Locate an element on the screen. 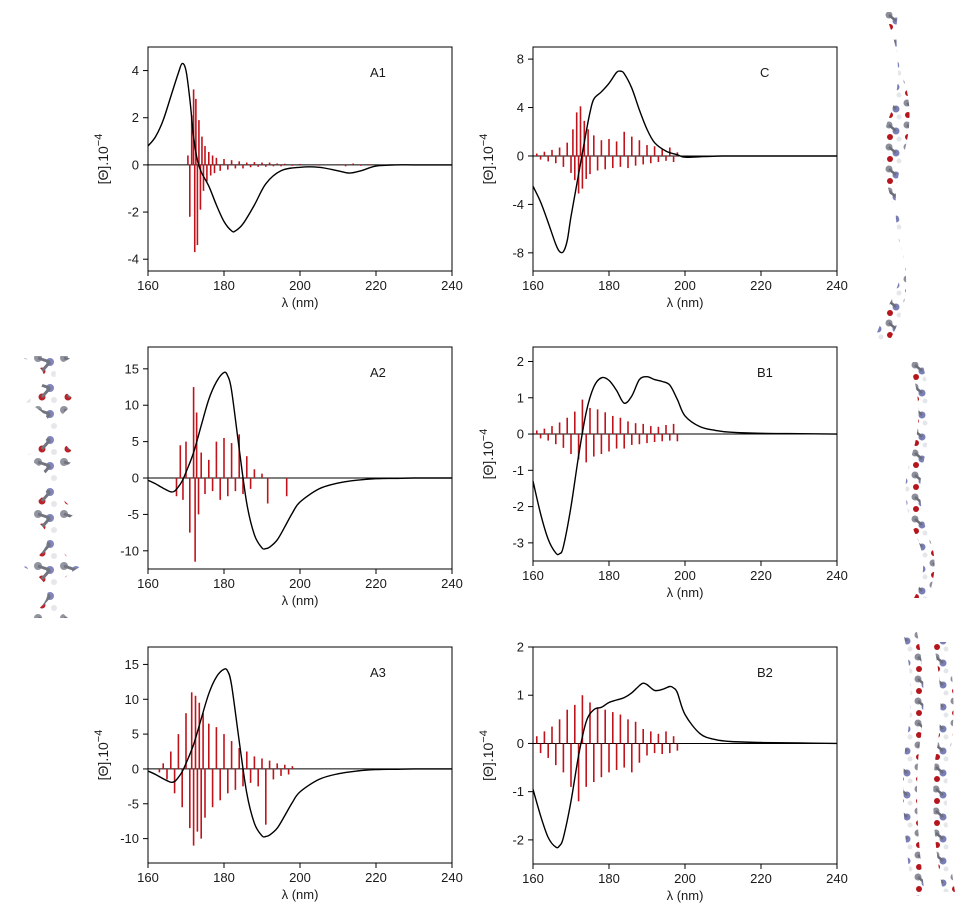 This screenshot has height=903, width=964. panel-label: A3 is located at coordinates (378, 672).